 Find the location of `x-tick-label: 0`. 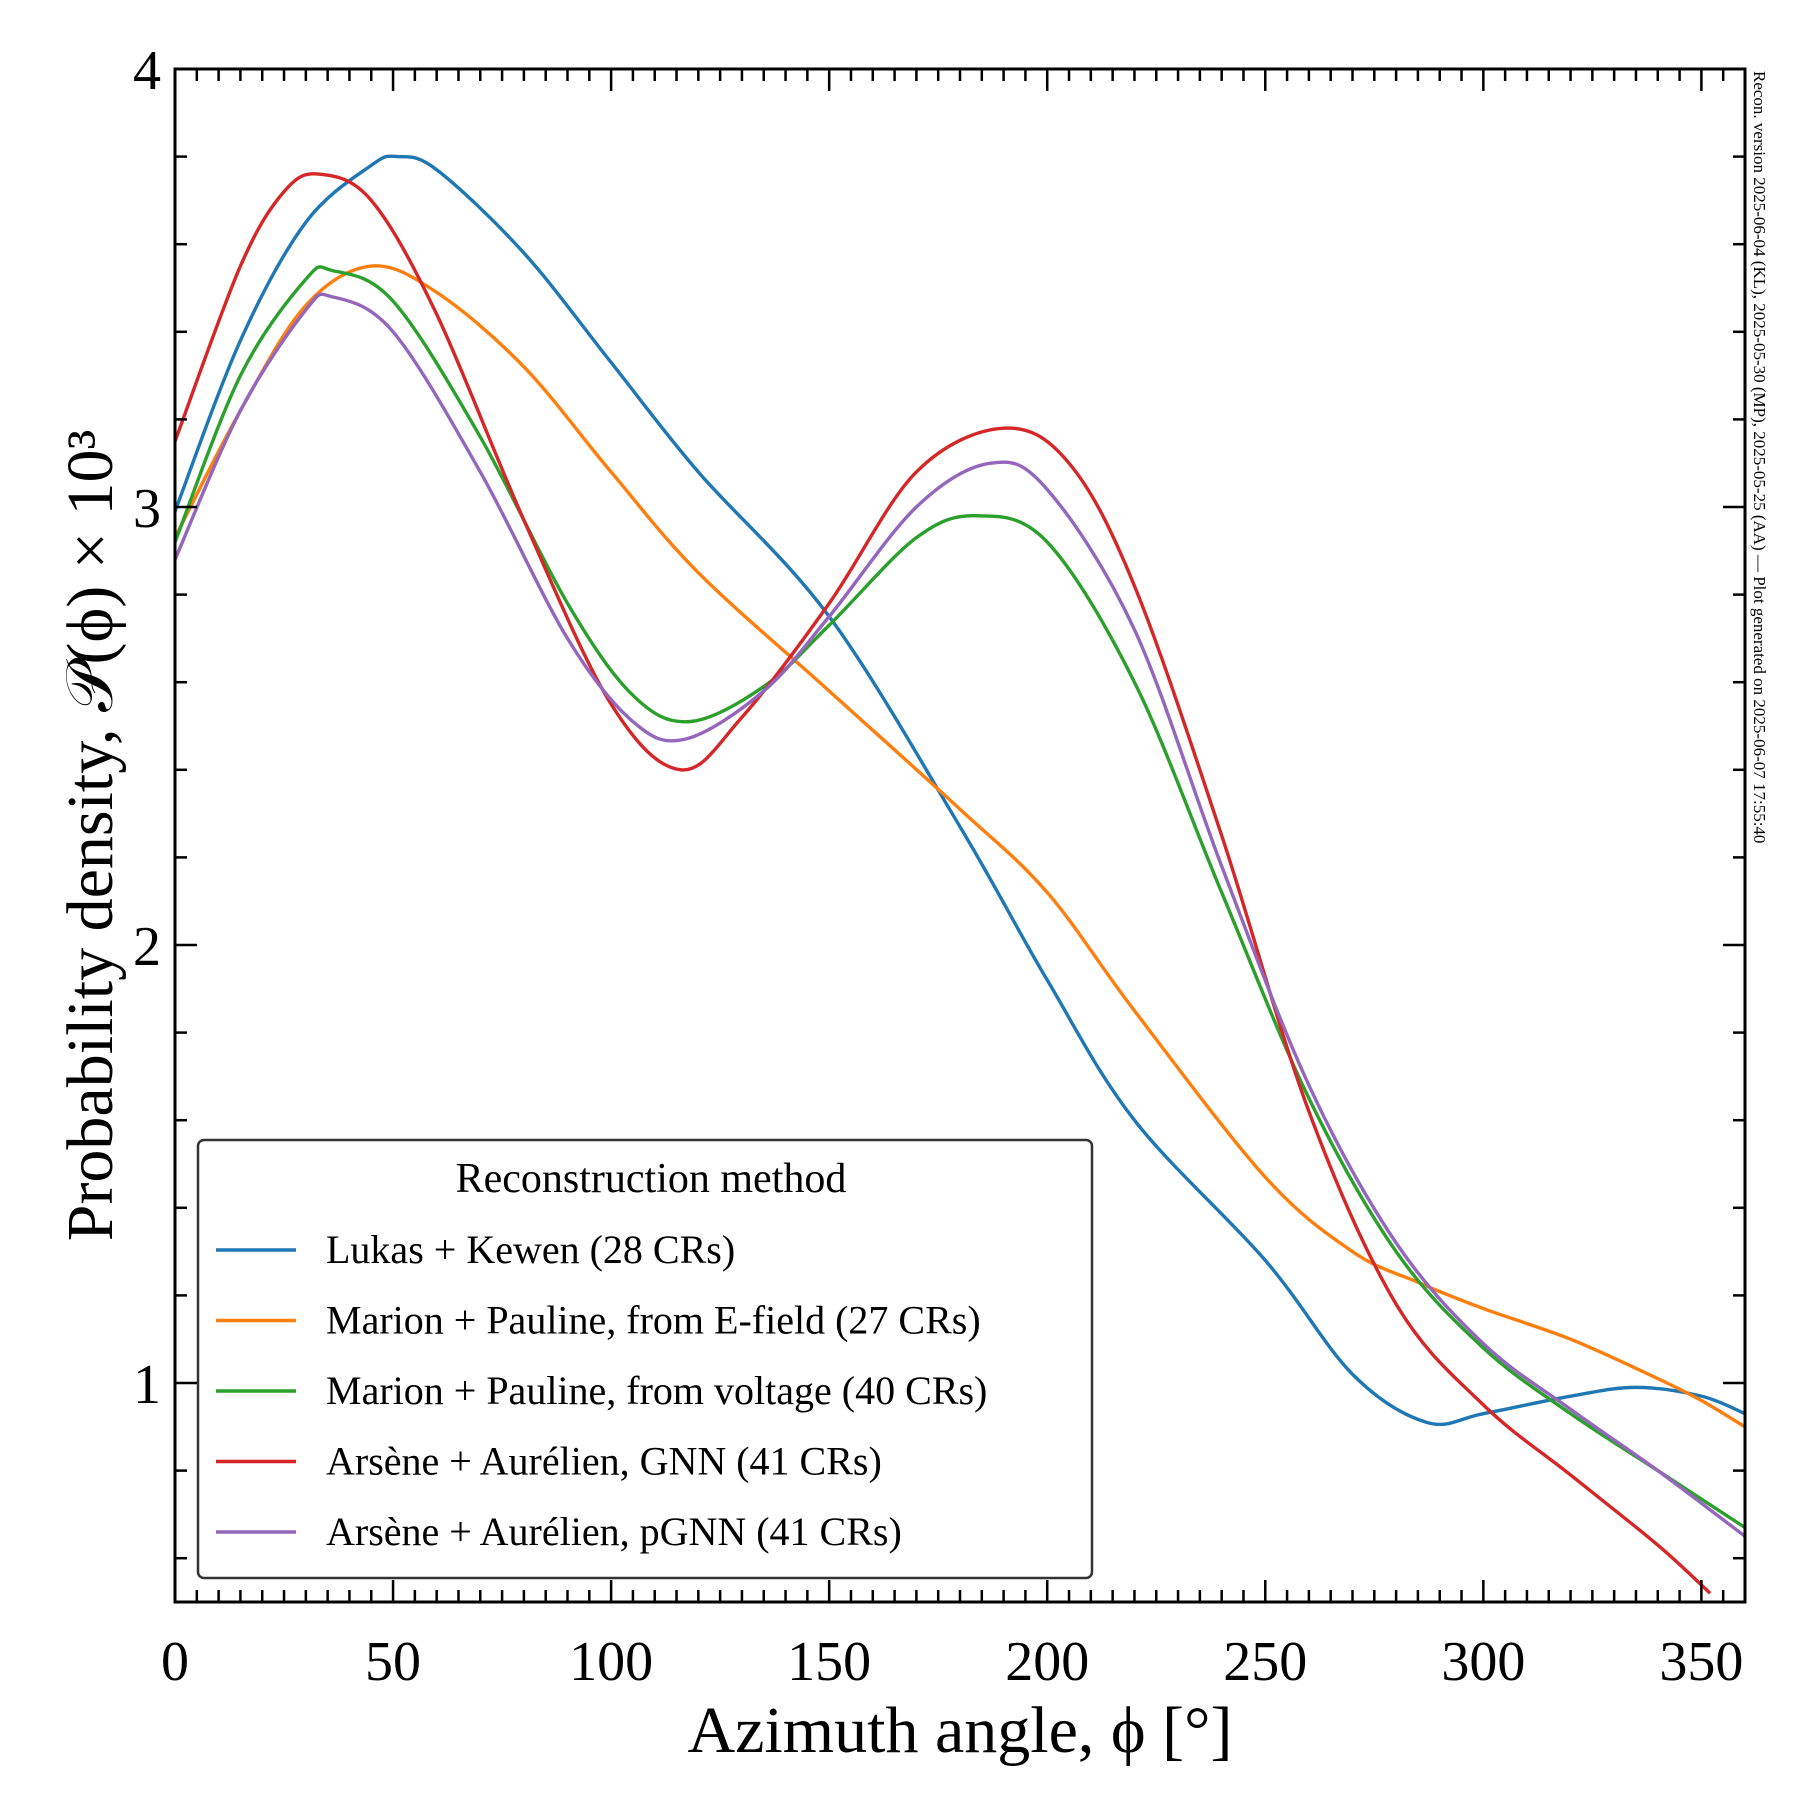

x-tick-label: 0 is located at coordinates (175, 1662).